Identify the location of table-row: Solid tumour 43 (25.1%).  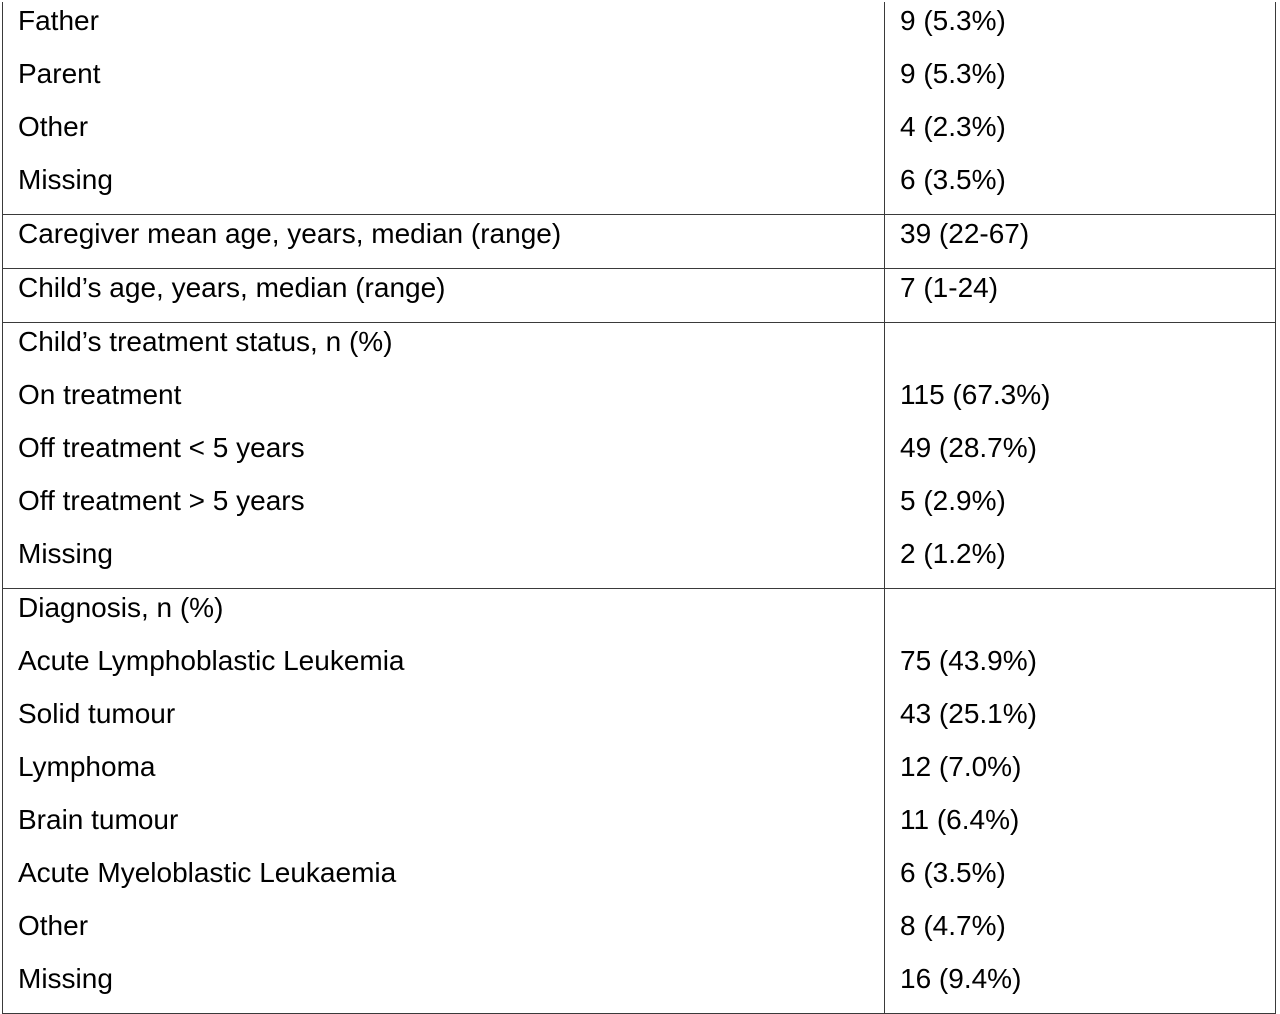
(639, 721).